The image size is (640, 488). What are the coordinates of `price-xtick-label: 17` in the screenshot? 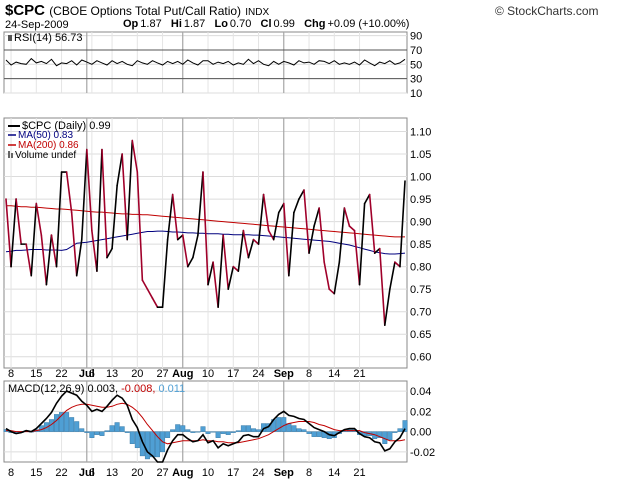 It's located at (233, 374).